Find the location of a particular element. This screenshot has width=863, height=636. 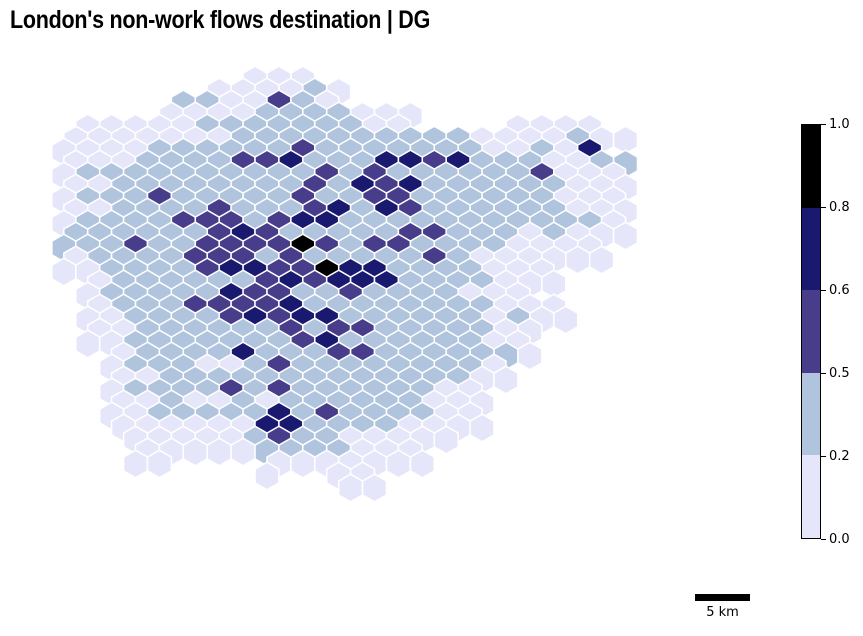

colorbar-tick-label: 0.2 is located at coordinates (839, 456).